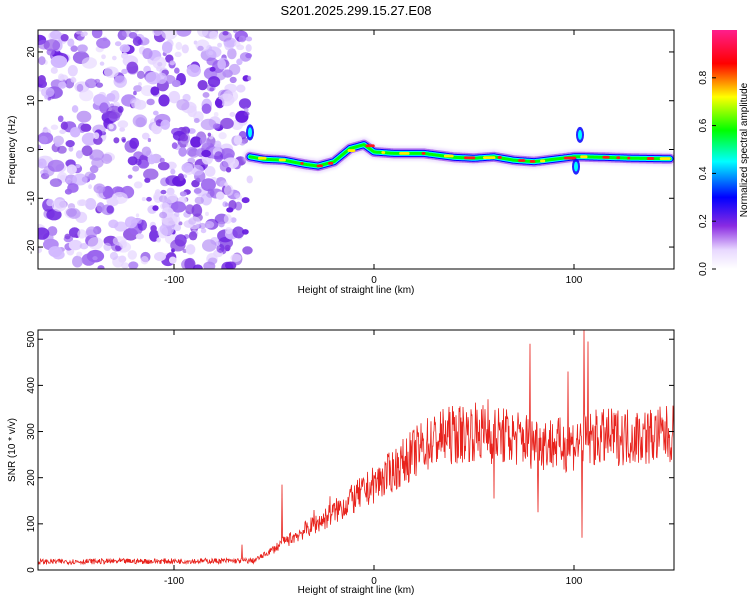  What do you see at coordinates (703, 269) in the screenshot?
I see `colorbar-tick-label: 0.0` at bounding box center [703, 269].